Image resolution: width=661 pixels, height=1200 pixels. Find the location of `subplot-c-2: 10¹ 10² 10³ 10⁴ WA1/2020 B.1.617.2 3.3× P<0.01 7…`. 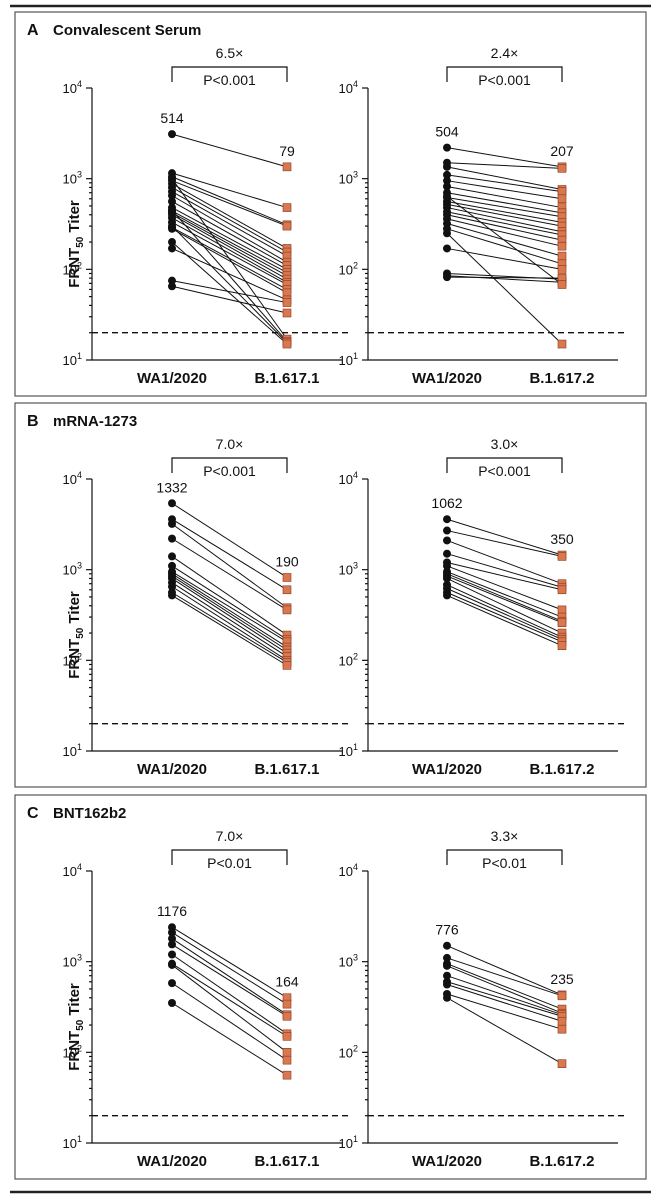

subplot-c-2: 10¹ 10² 10³ 10⁴ WA1/2020 B.1.617.2 3.3× P<0.01 7… is located at coordinates (482, 999).